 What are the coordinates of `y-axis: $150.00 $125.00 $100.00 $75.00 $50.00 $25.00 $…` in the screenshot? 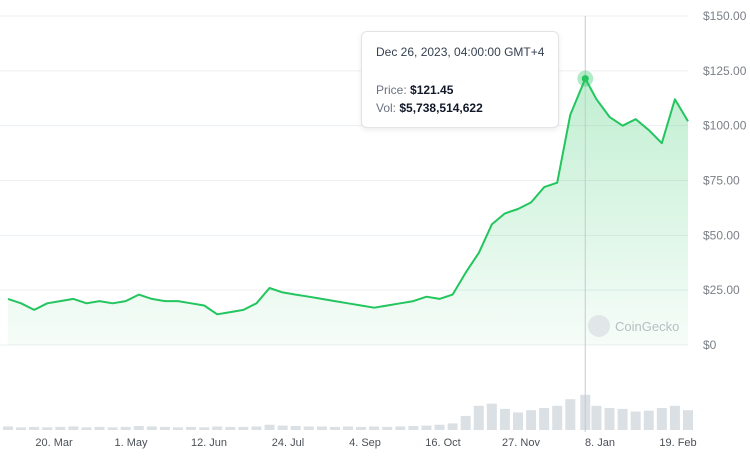 It's located at (725, 180).